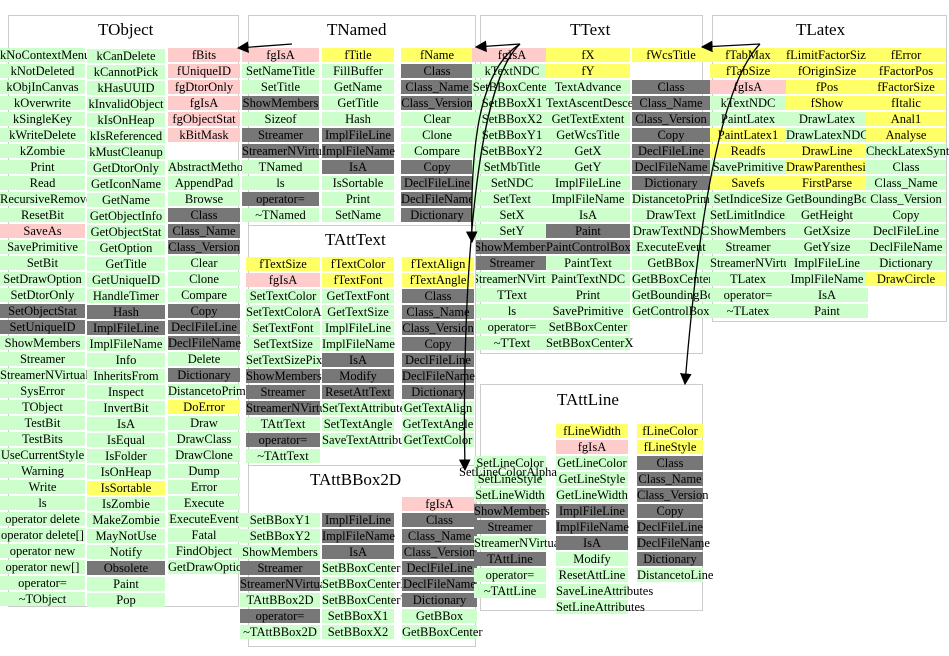 The image size is (949, 656). I want to click on member-cell: Clone, so click(437, 135).